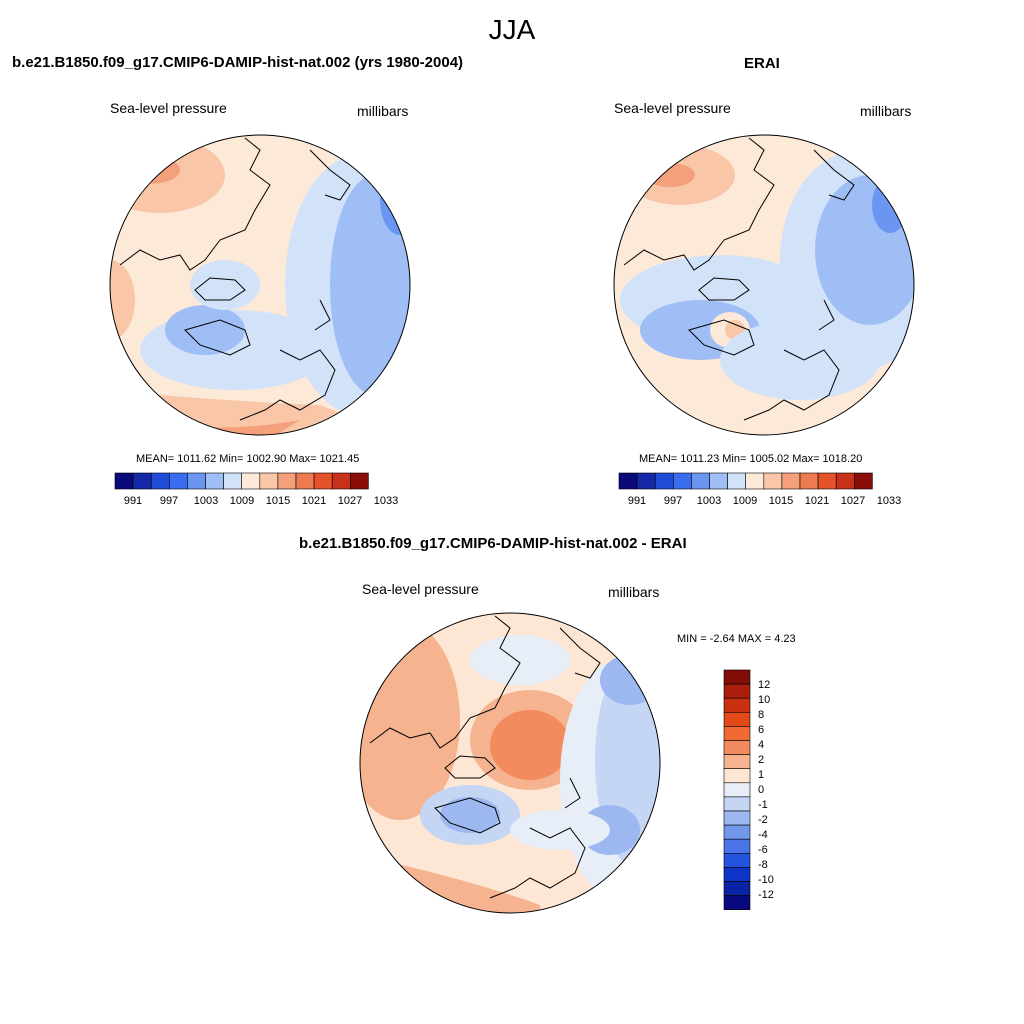 The width and height of the screenshot is (1024, 1024). I want to click on diff-slp-map, so click(510, 763).